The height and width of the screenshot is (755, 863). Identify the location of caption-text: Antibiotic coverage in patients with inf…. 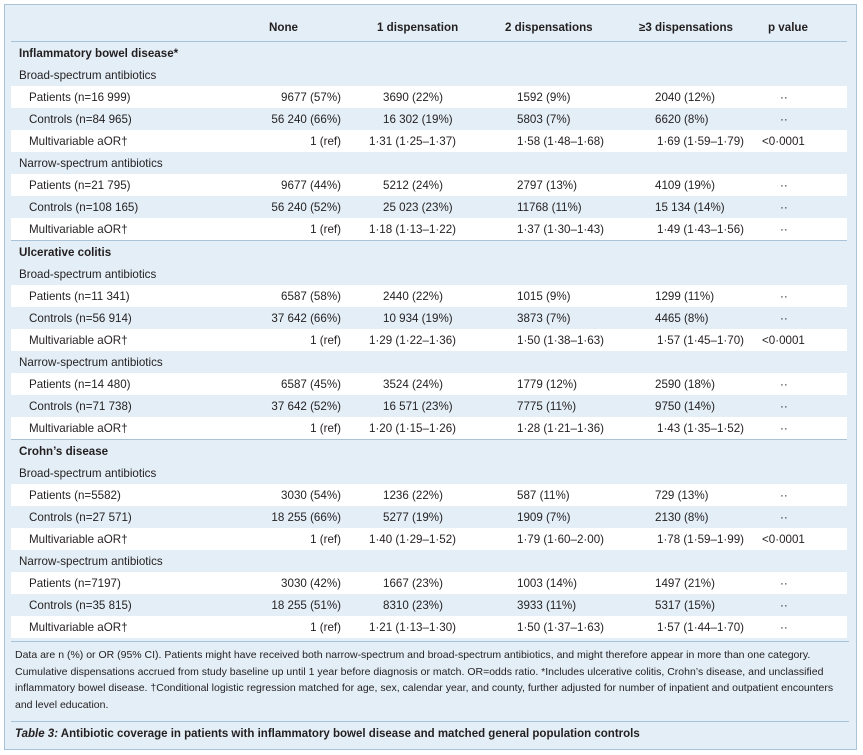
(349, 734).